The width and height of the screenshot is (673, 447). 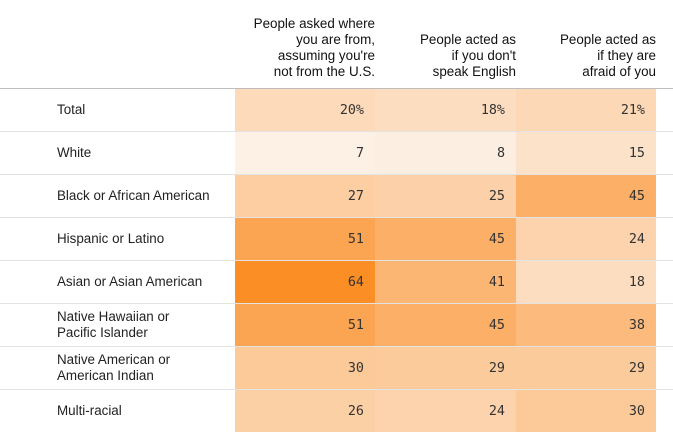 What do you see at coordinates (89, 410) in the screenshot?
I see `row-label: Multi-racial` at bounding box center [89, 410].